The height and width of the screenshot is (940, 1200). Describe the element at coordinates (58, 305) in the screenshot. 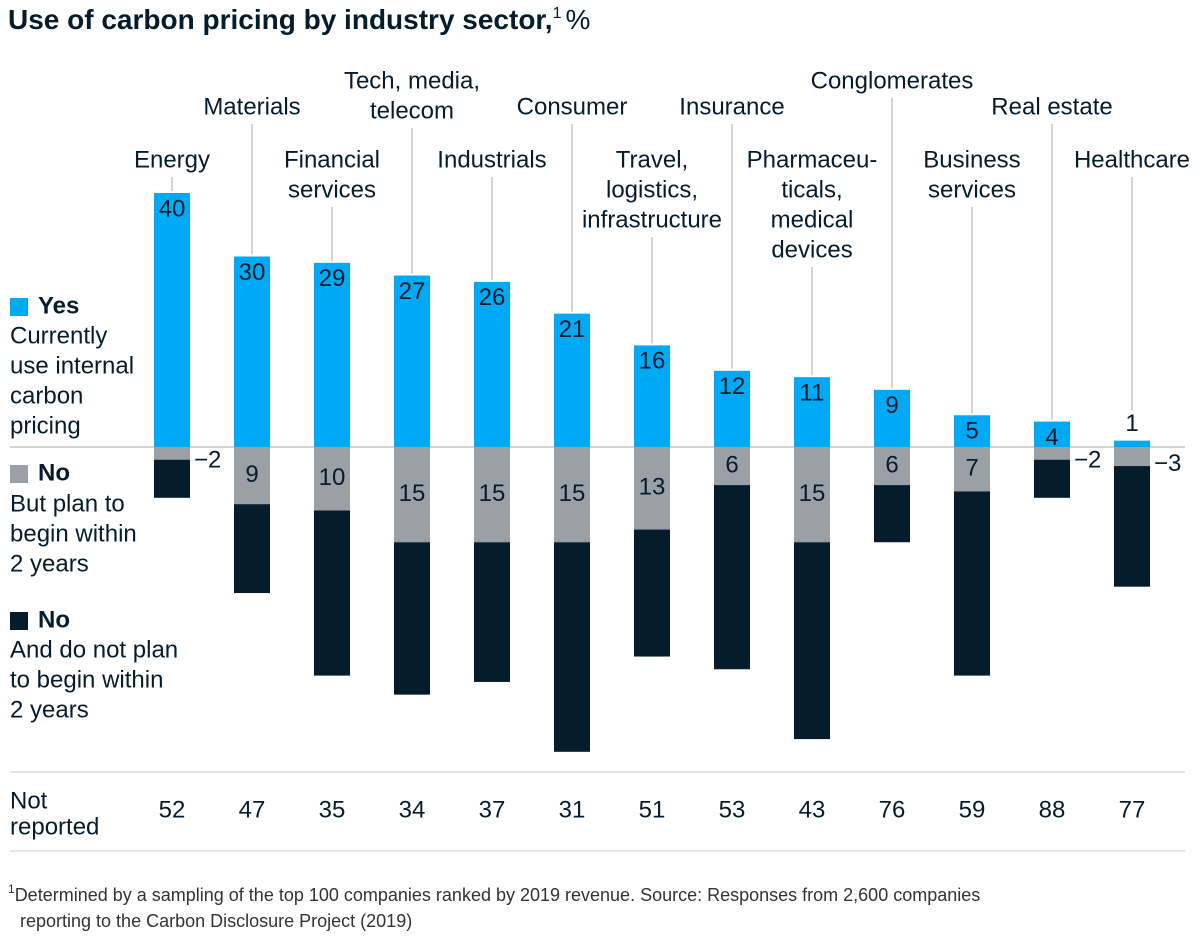

I see `legend-label: Yes` at that location.